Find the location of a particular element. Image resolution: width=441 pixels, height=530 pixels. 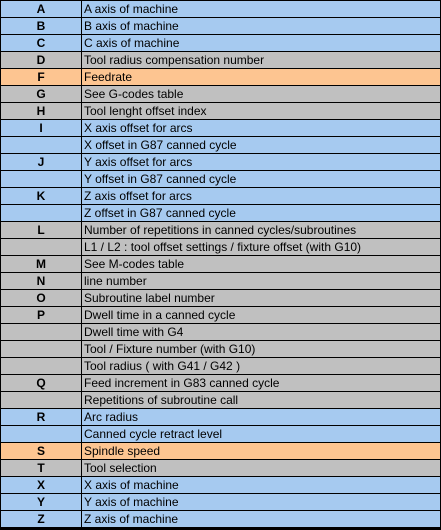

table-row: Q Feed increment in G83 canned cycle is located at coordinates (220, 382).